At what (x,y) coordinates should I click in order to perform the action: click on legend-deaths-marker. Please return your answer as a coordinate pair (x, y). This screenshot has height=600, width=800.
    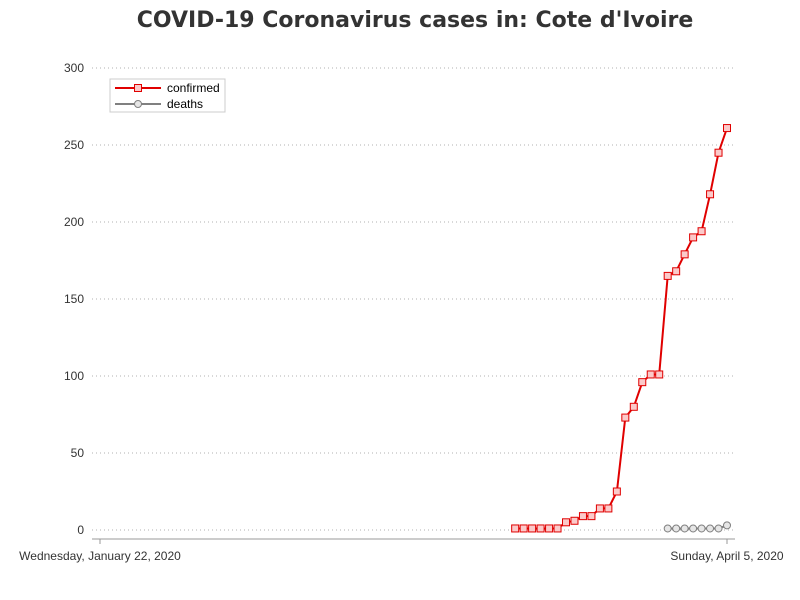
    Looking at the image, I should click on (138, 104).